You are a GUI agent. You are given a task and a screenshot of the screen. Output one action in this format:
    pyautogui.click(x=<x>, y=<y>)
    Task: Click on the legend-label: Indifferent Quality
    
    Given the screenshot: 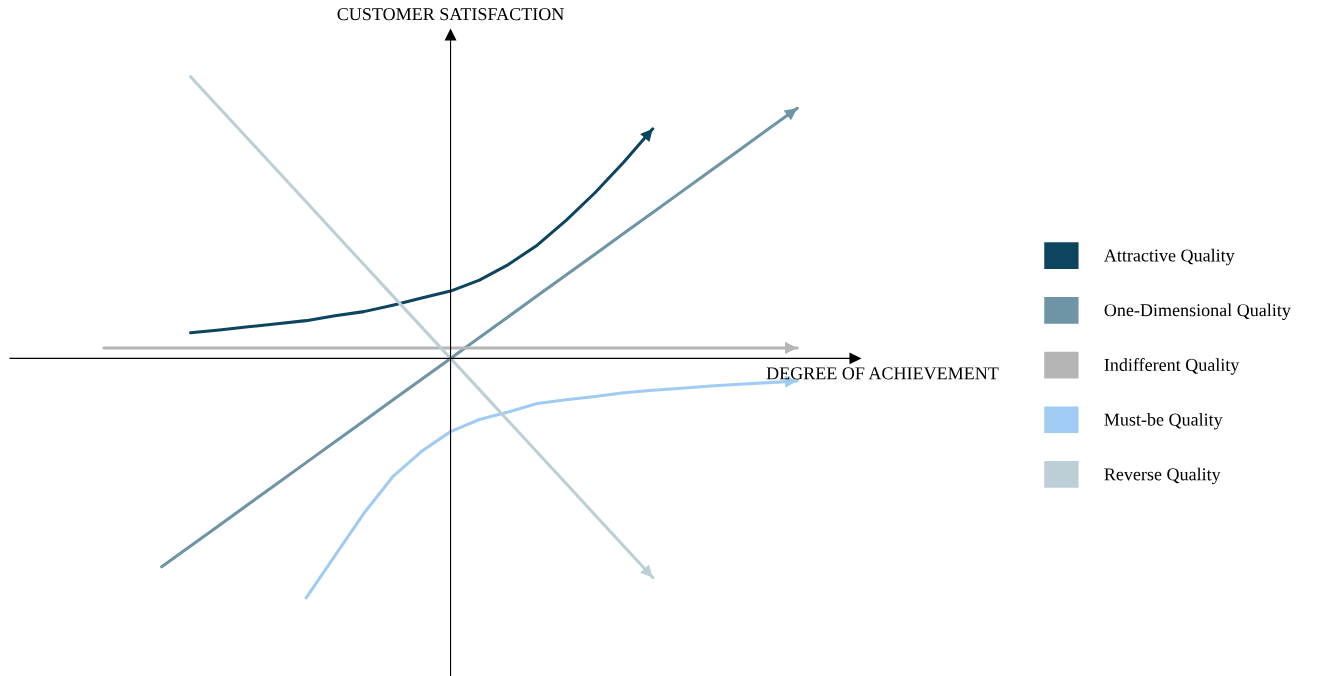 What is the action you would take?
    pyautogui.click(x=1172, y=366)
    